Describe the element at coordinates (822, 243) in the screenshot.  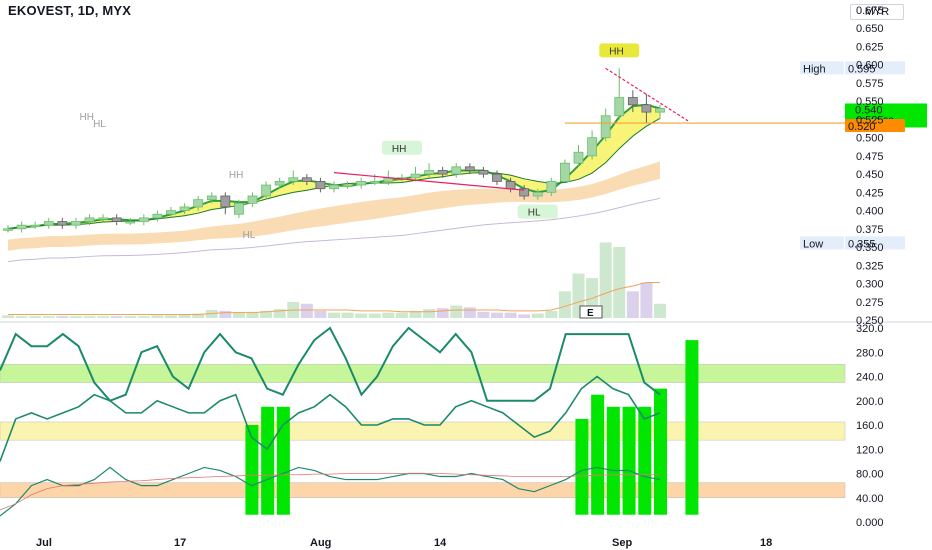
I see `low-label: Low` at that location.